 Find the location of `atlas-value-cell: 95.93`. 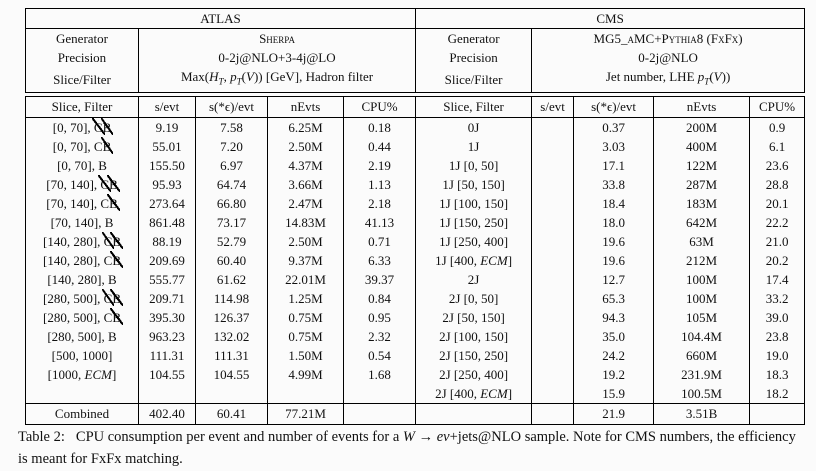

atlas-value-cell: 95.93 is located at coordinates (167, 184).